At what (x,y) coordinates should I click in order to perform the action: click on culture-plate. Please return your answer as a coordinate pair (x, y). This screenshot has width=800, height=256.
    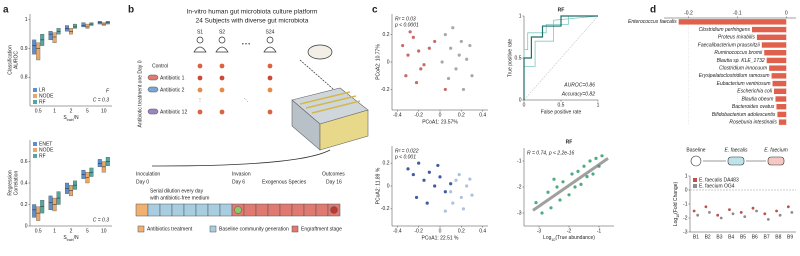
    Looking at the image, I should click on (330, 119).